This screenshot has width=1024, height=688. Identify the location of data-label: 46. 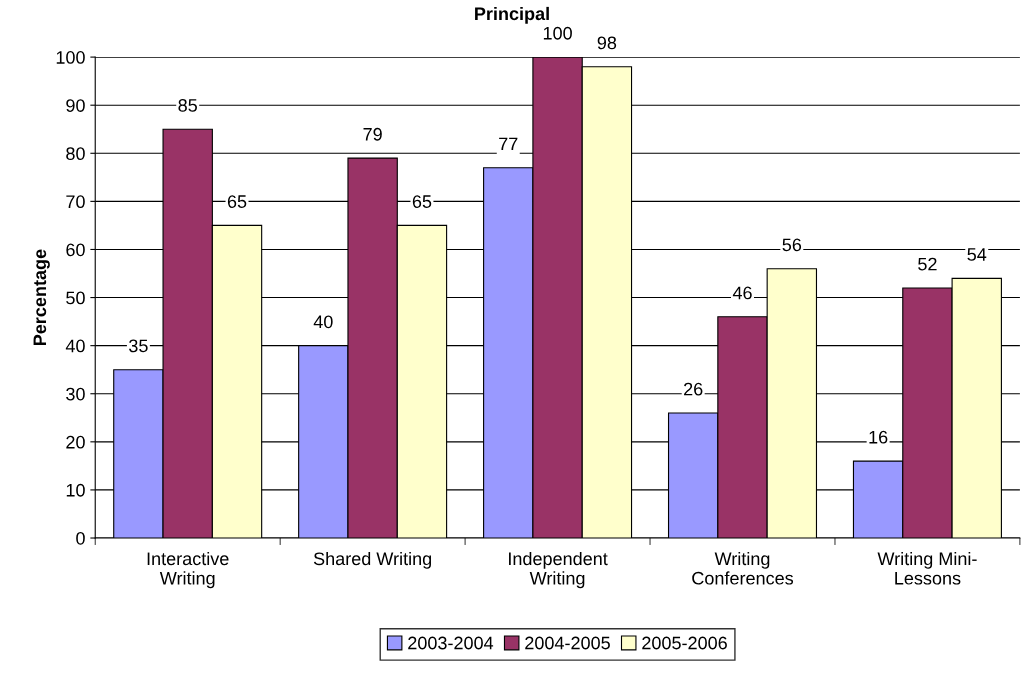
(742, 293).